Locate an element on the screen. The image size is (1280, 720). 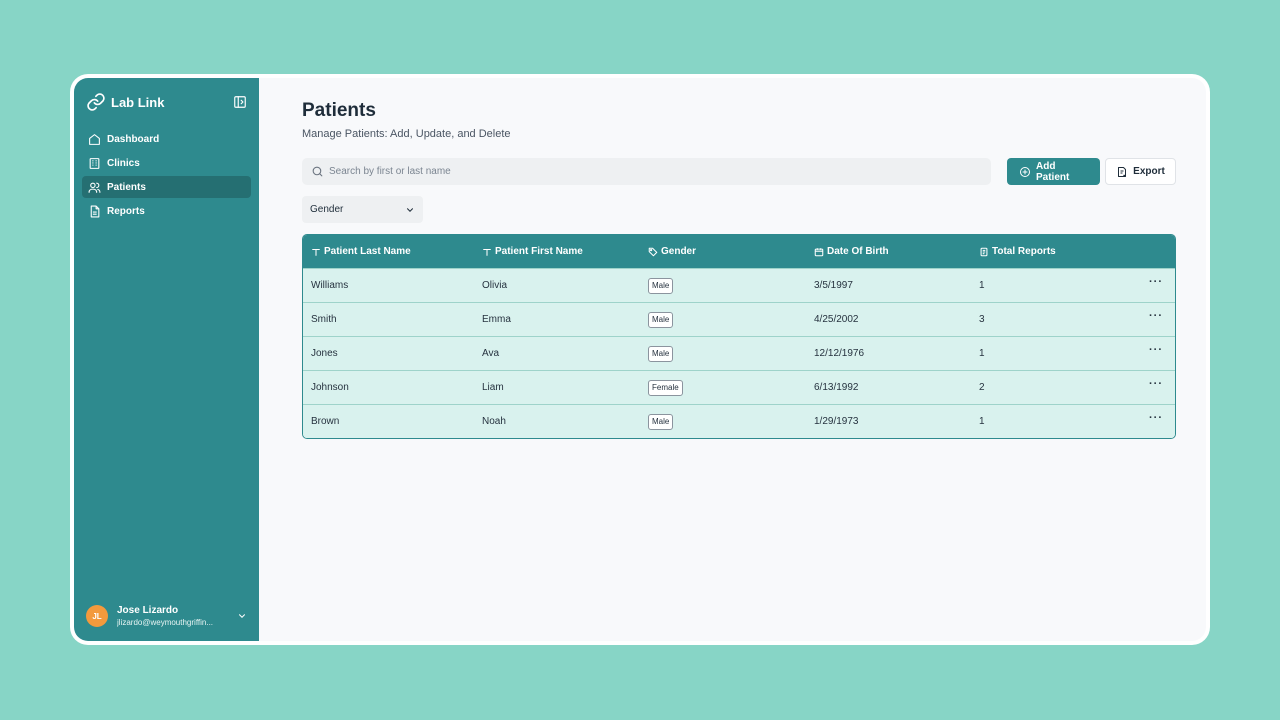
search-input is located at coordinates (655, 171).